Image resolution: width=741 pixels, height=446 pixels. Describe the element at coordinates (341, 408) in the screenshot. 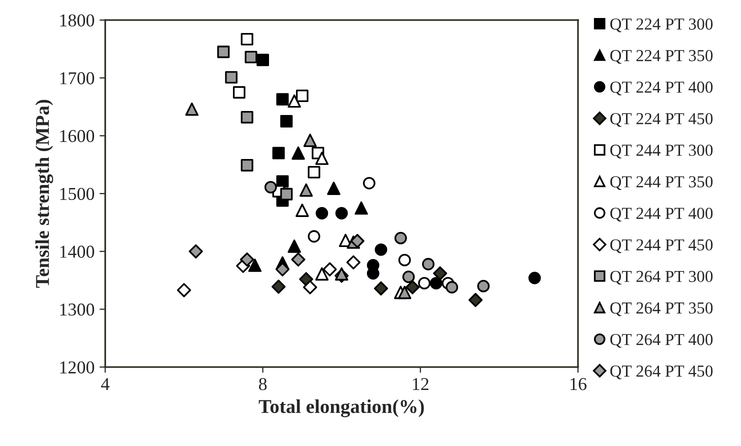

I see `x-axis-title: Total elongation(%)` at that location.